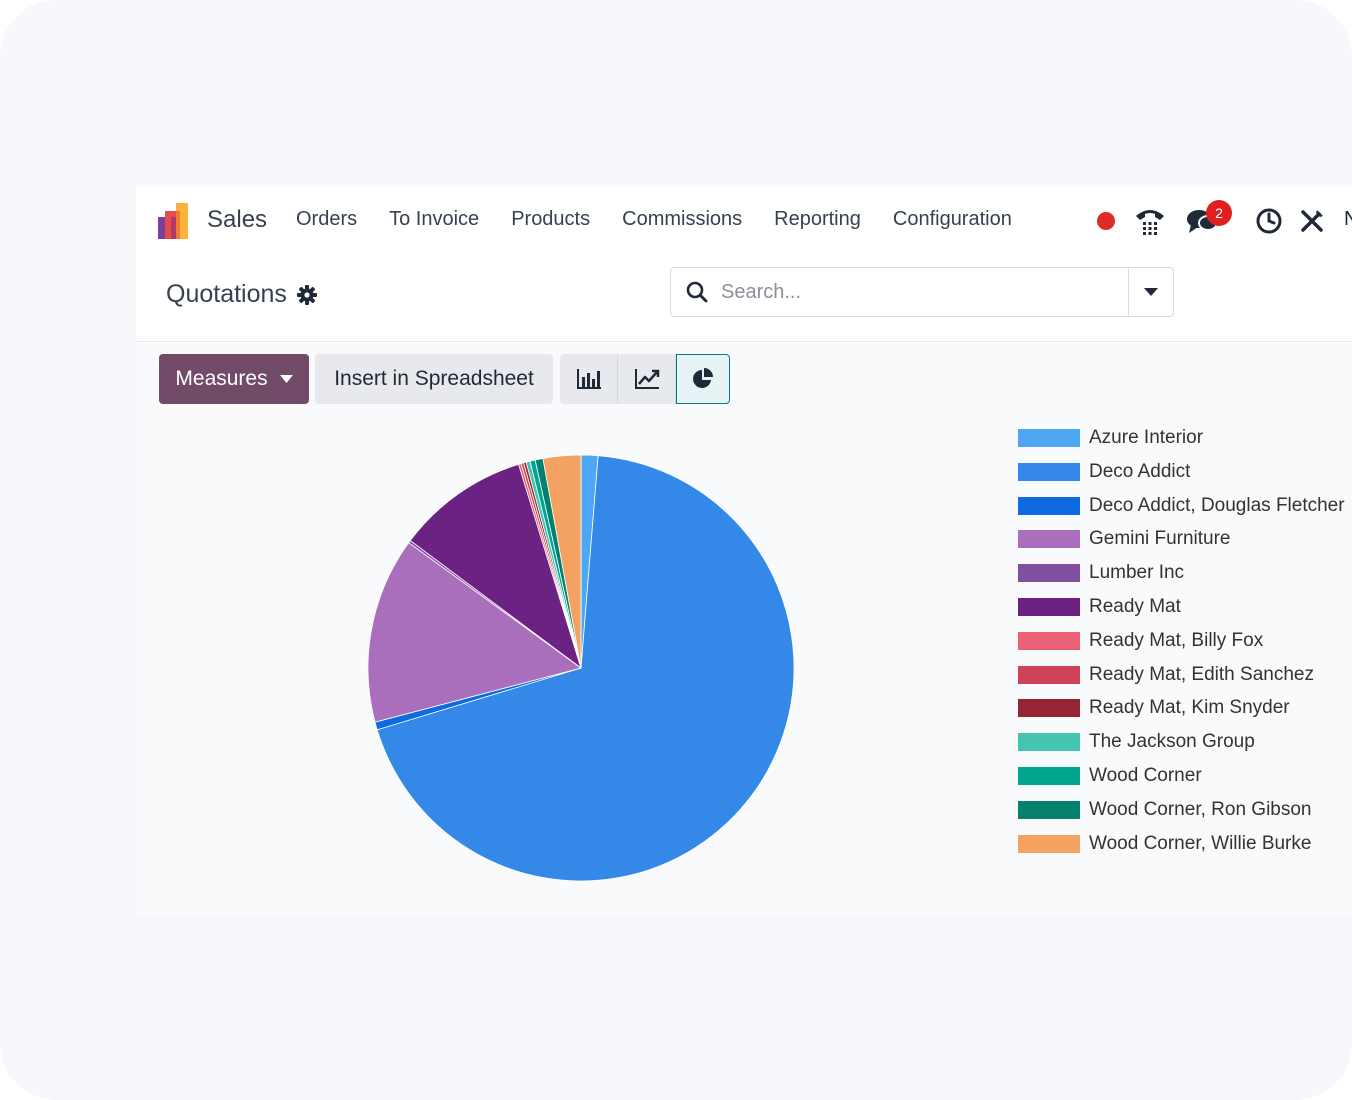 Image resolution: width=1352 pixels, height=1100 pixels. I want to click on bar-chart-button, so click(589, 379).